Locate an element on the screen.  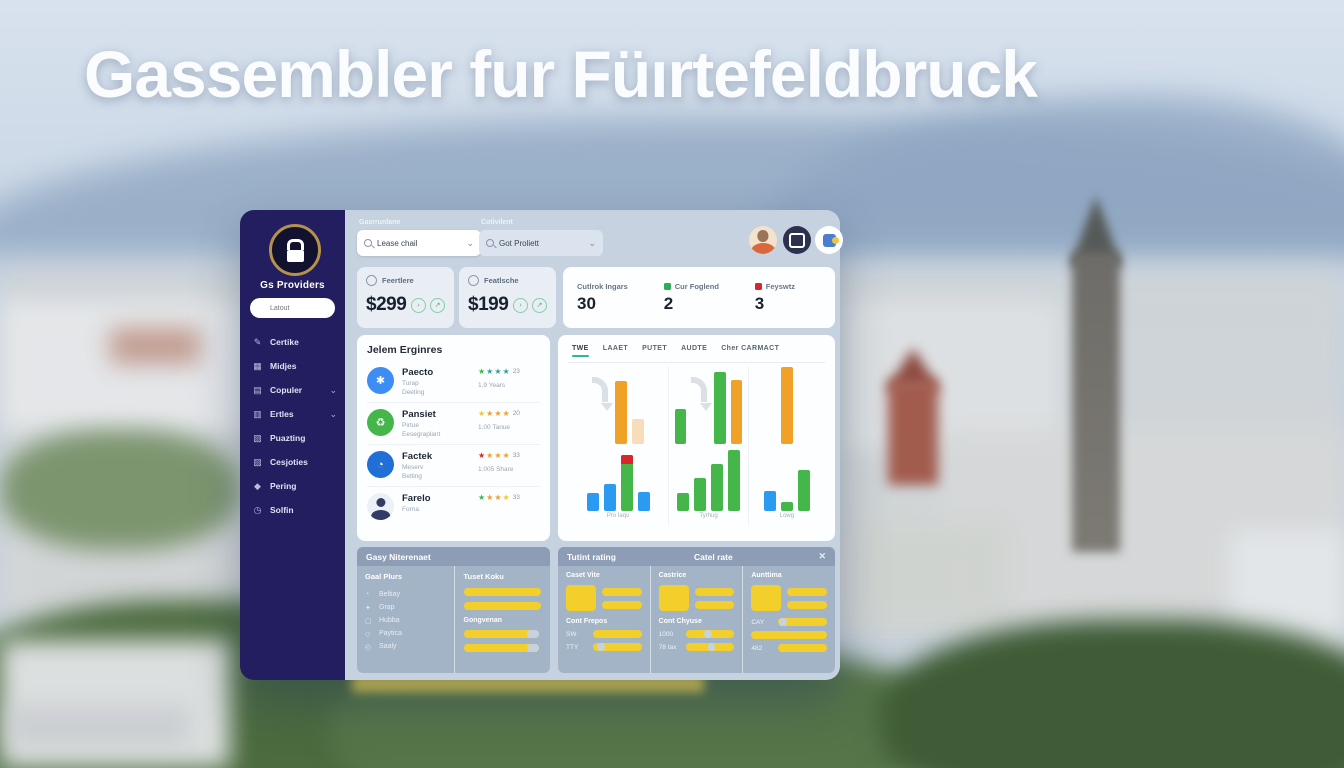
sidebar-item-puazting: ▧ Puazting is located at coordinates (294, 438).